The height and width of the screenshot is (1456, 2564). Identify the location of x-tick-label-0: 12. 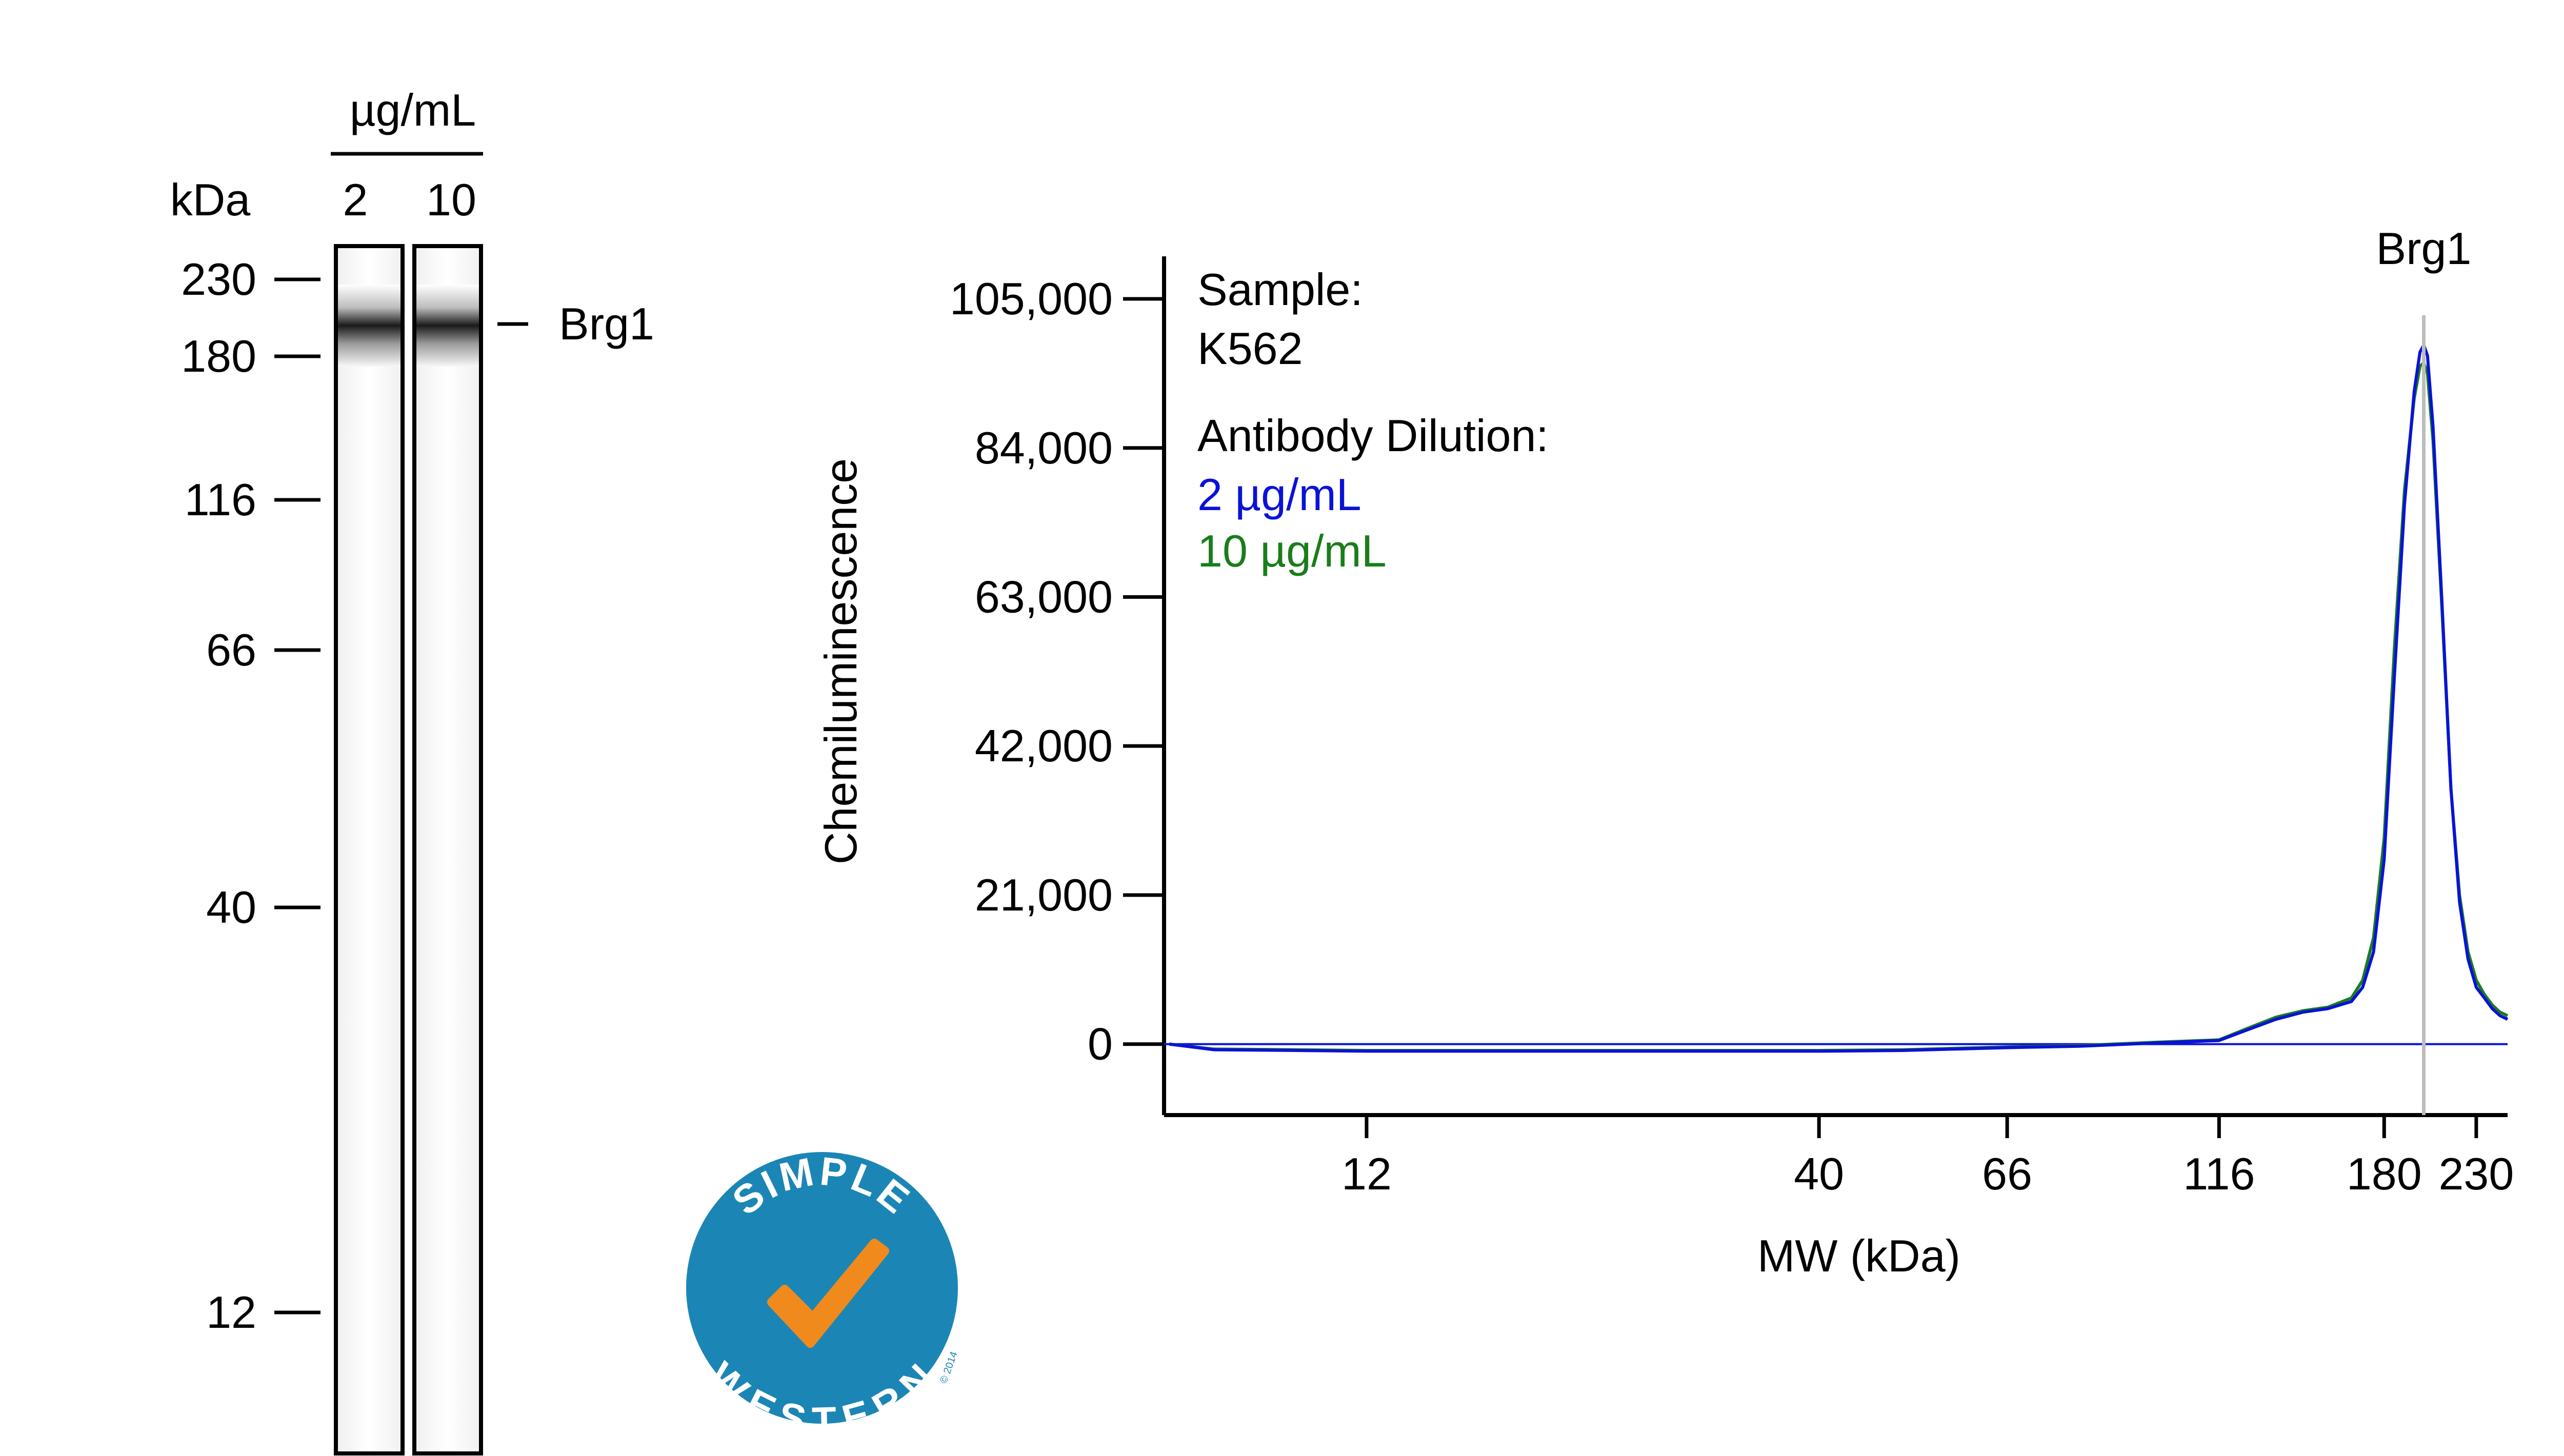
(1367, 1173).